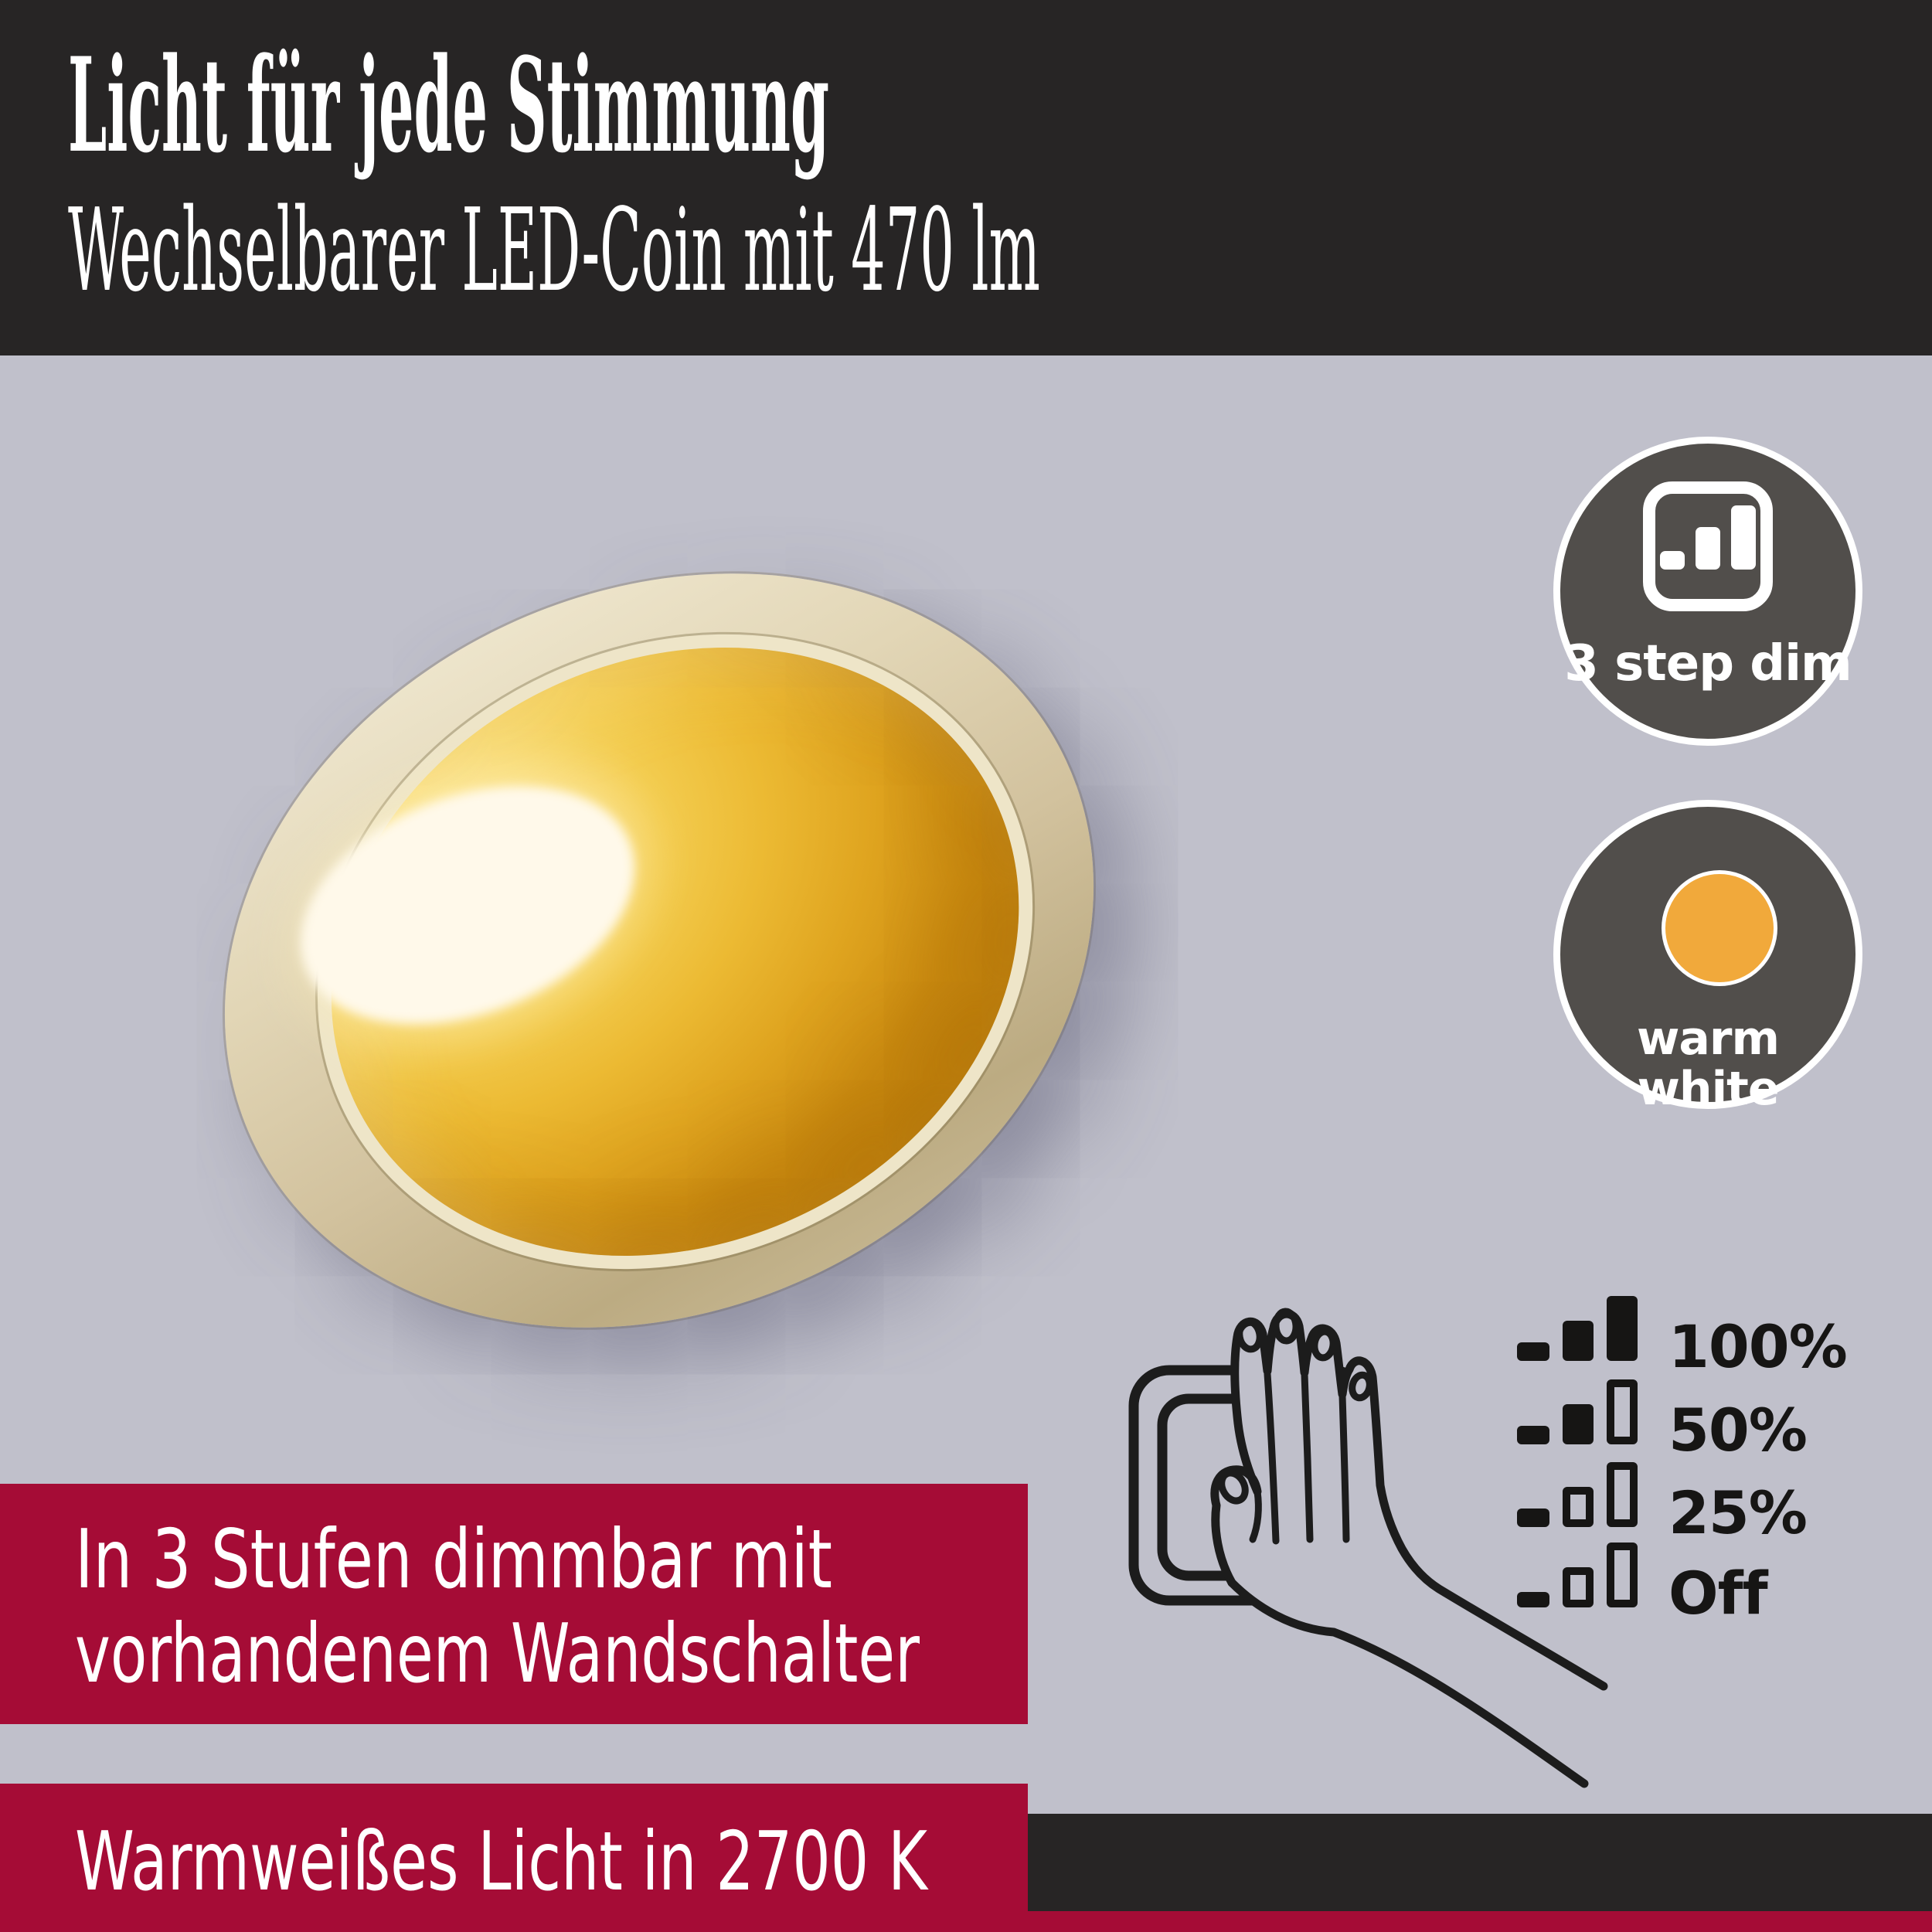 The image size is (1932, 1932). What do you see at coordinates (1662, 1501) in the screenshot?
I see `dim-level-row-25: 25%` at bounding box center [1662, 1501].